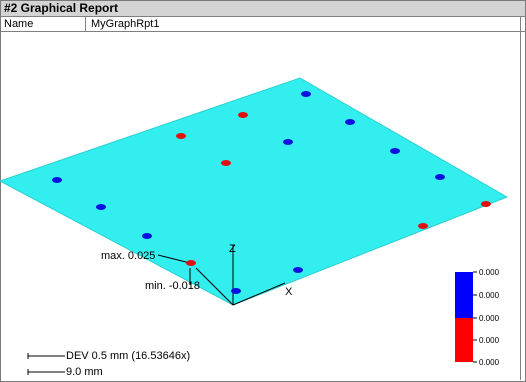 The height and width of the screenshot is (382, 526). I want to click on report-header: #2 Graphical Report, so click(263, 9).